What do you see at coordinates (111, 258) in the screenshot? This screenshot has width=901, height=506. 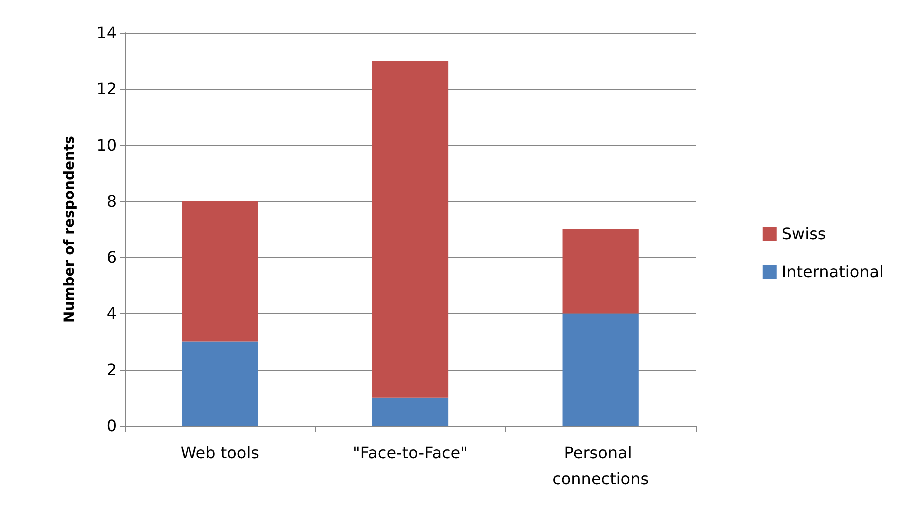 I see `y-tick-label: 6` at bounding box center [111, 258].